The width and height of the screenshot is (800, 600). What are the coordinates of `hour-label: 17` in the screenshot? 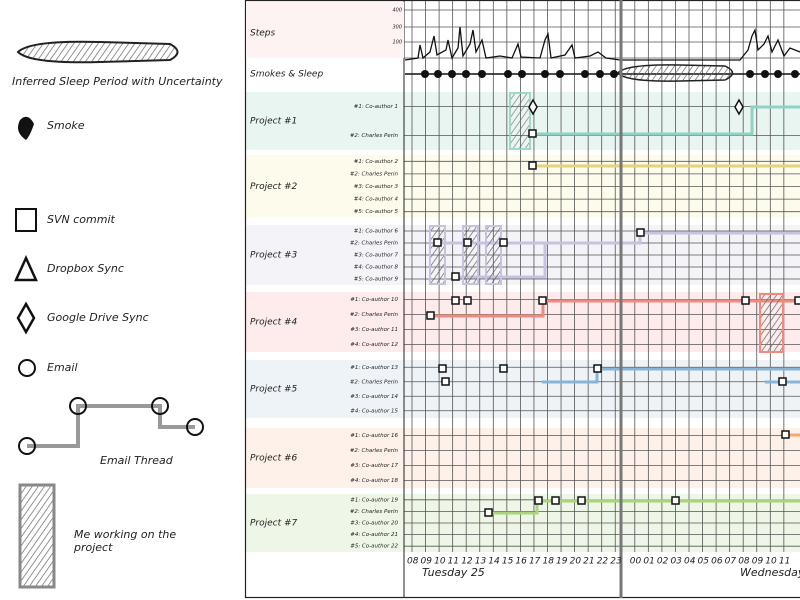 It's located at (535, 562).